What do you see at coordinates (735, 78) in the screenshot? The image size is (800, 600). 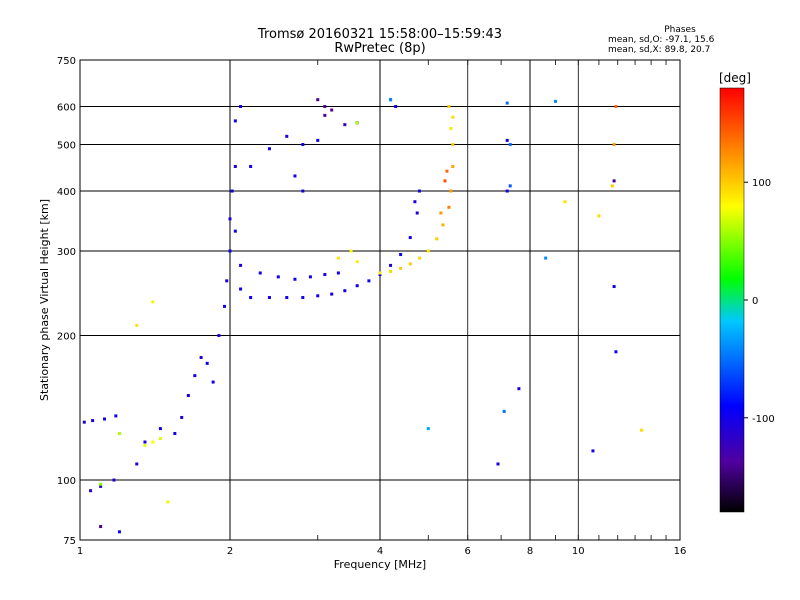 I see `colorbar-label: [deg]` at bounding box center [735, 78].